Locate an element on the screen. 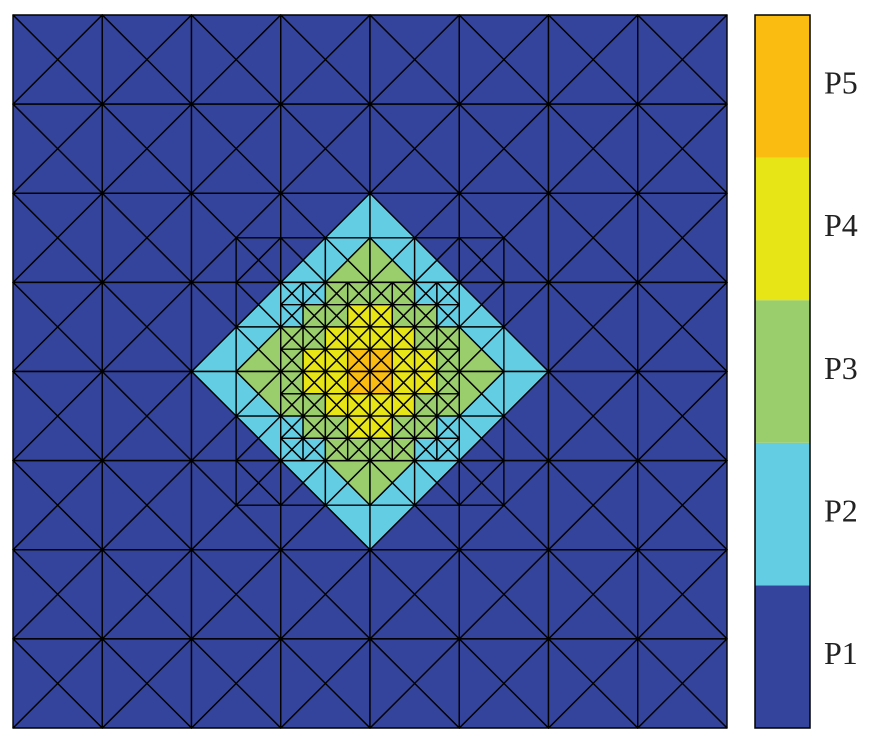  colorbar-label: P4 is located at coordinates (841, 225).